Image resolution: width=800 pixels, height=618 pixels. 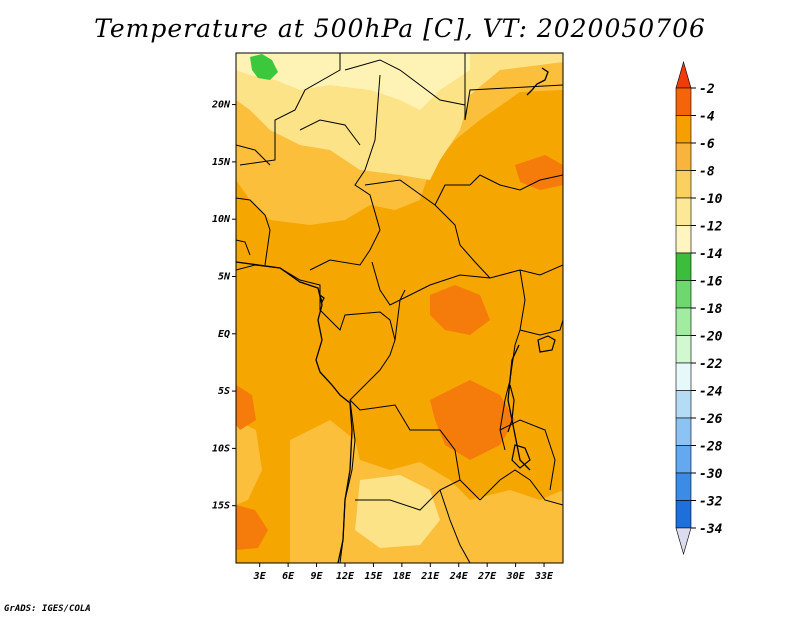 What do you see at coordinates (224, 334) in the screenshot?
I see `y-tick-label: EQ` at bounding box center [224, 334].